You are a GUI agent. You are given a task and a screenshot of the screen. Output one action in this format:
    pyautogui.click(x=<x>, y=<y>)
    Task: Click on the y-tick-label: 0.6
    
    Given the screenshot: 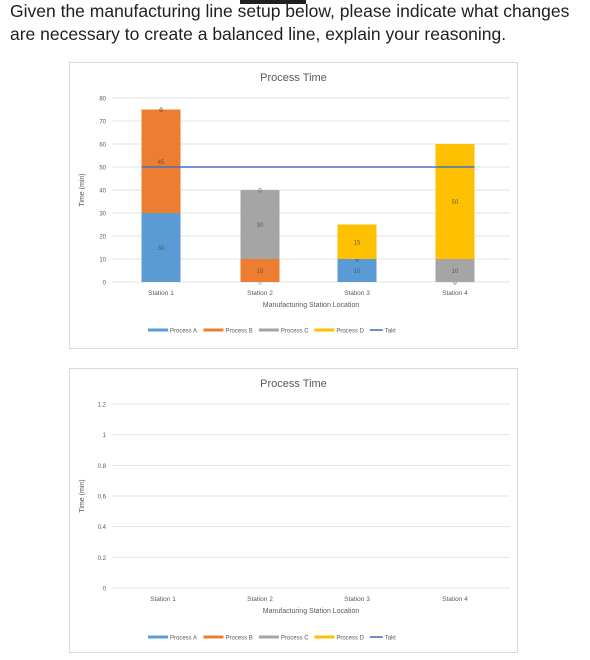 What is the action you would take?
    pyautogui.click(x=102, y=498)
    